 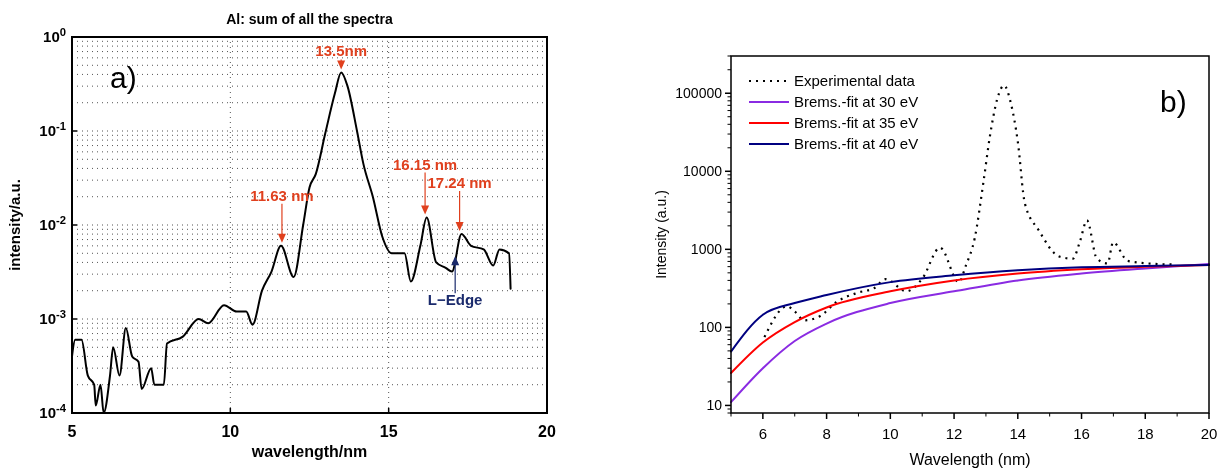 I want to click on y-tick-label: 10$^{-4}$, so click(x=53, y=411).